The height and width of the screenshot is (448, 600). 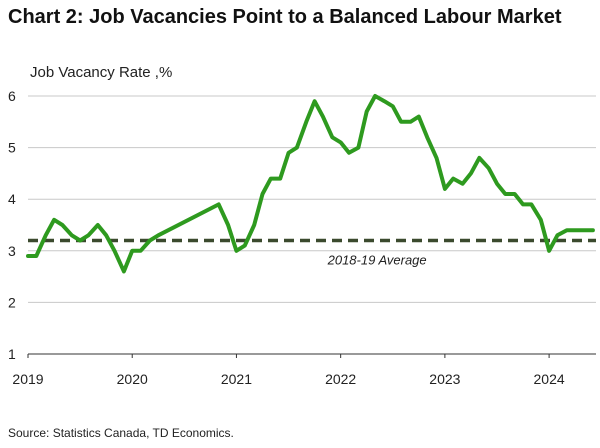 What do you see at coordinates (236, 379) in the screenshot?
I see `x-tick-label: 2021` at bounding box center [236, 379].